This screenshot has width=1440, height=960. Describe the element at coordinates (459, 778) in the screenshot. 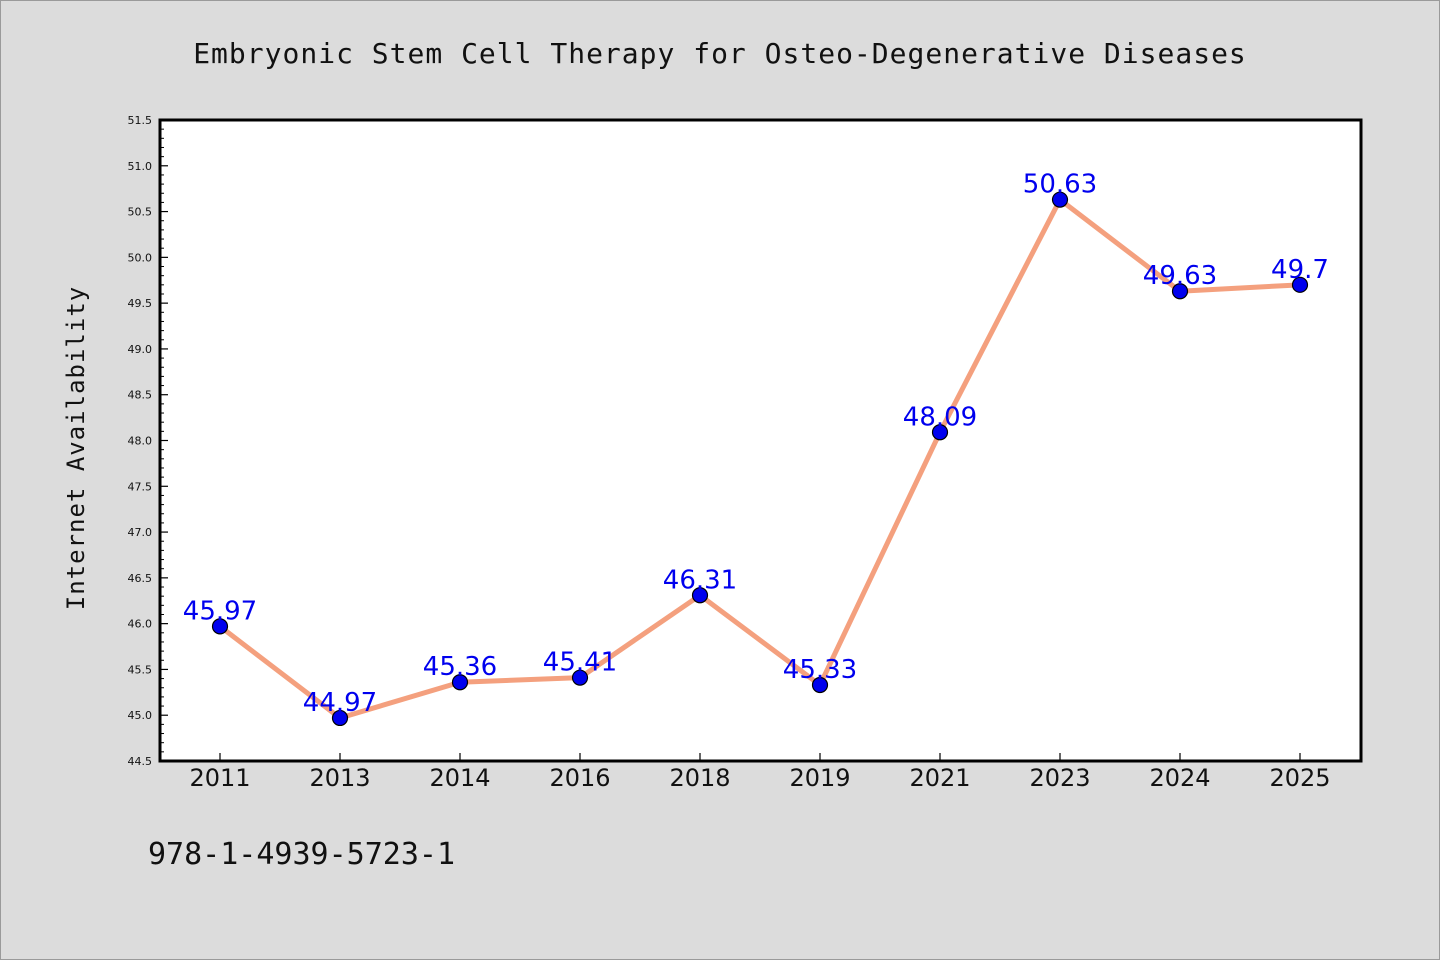

I see `x-tick-label: 2014` at that location.